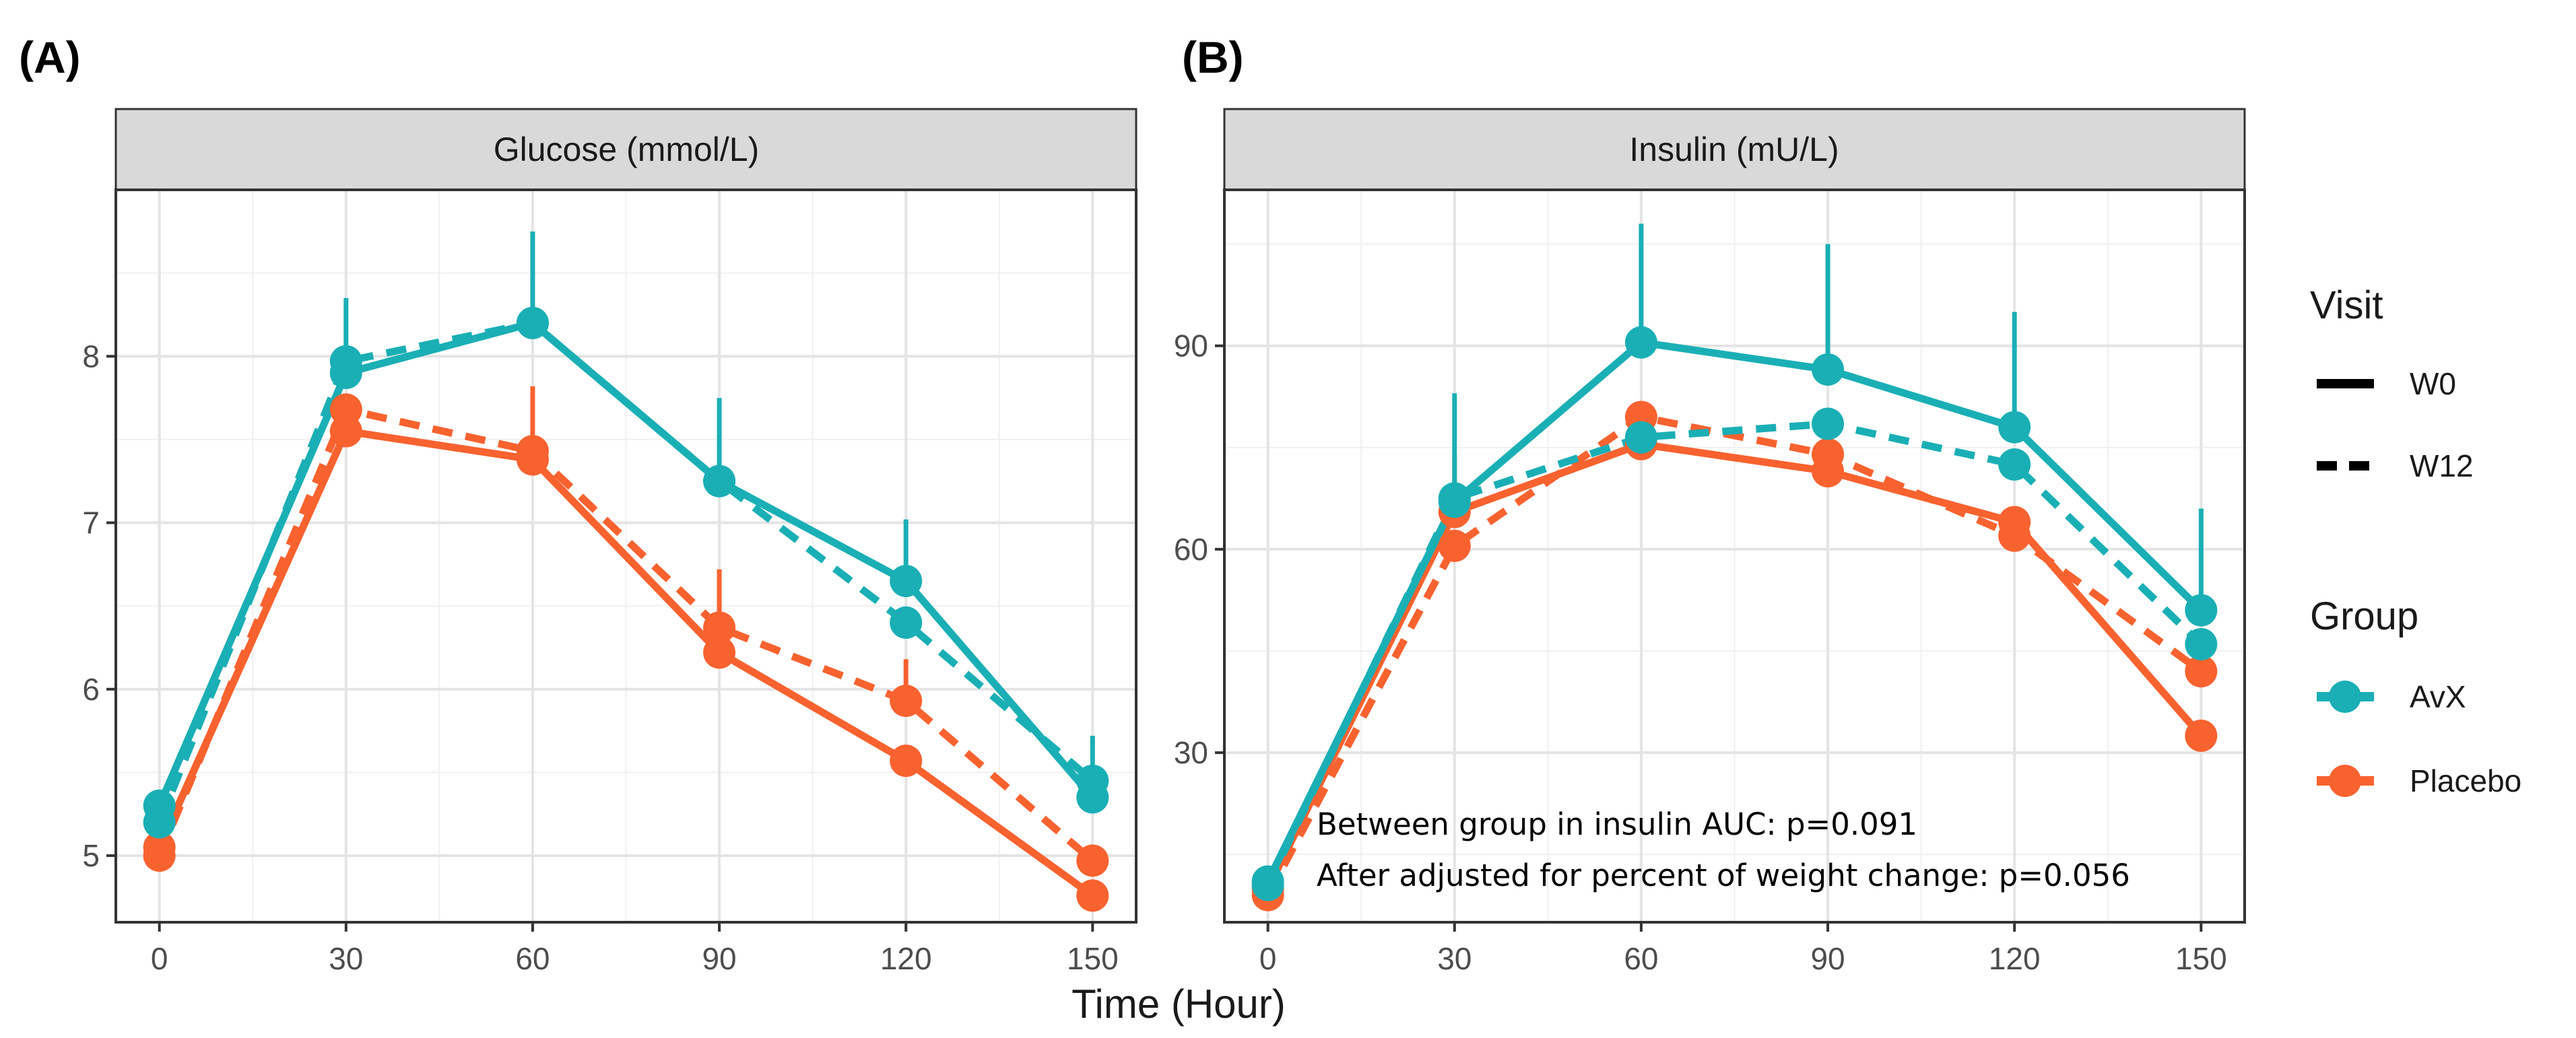 The height and width of the screenshot is (1038, 2576). I want to click on y-tick-label: 7, so click(91, 523).